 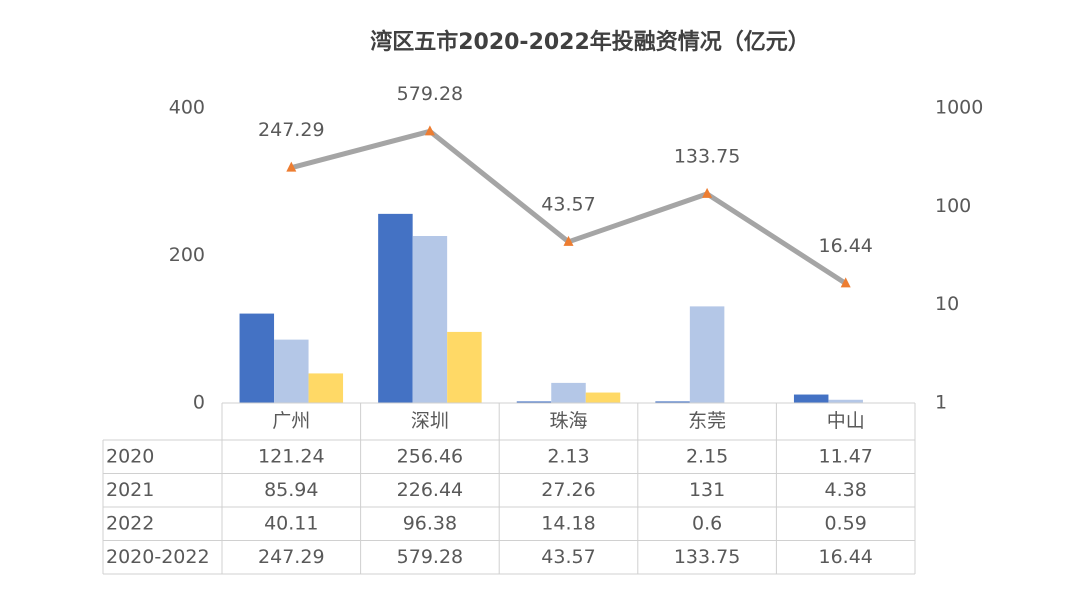 What do you see at coordinates (707, 557) in the screenshot?
I see `table-cell: 133.75` at bounding box center [707, 557].